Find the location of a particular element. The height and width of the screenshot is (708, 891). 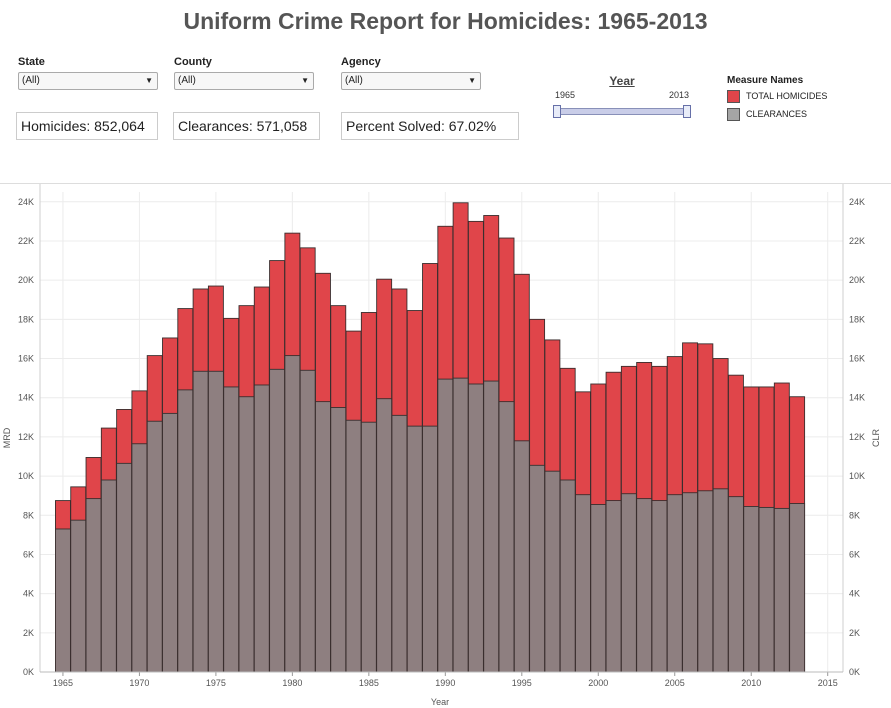

legend-item-clearances: CLEARANCES is located at coordinates (777, 117).